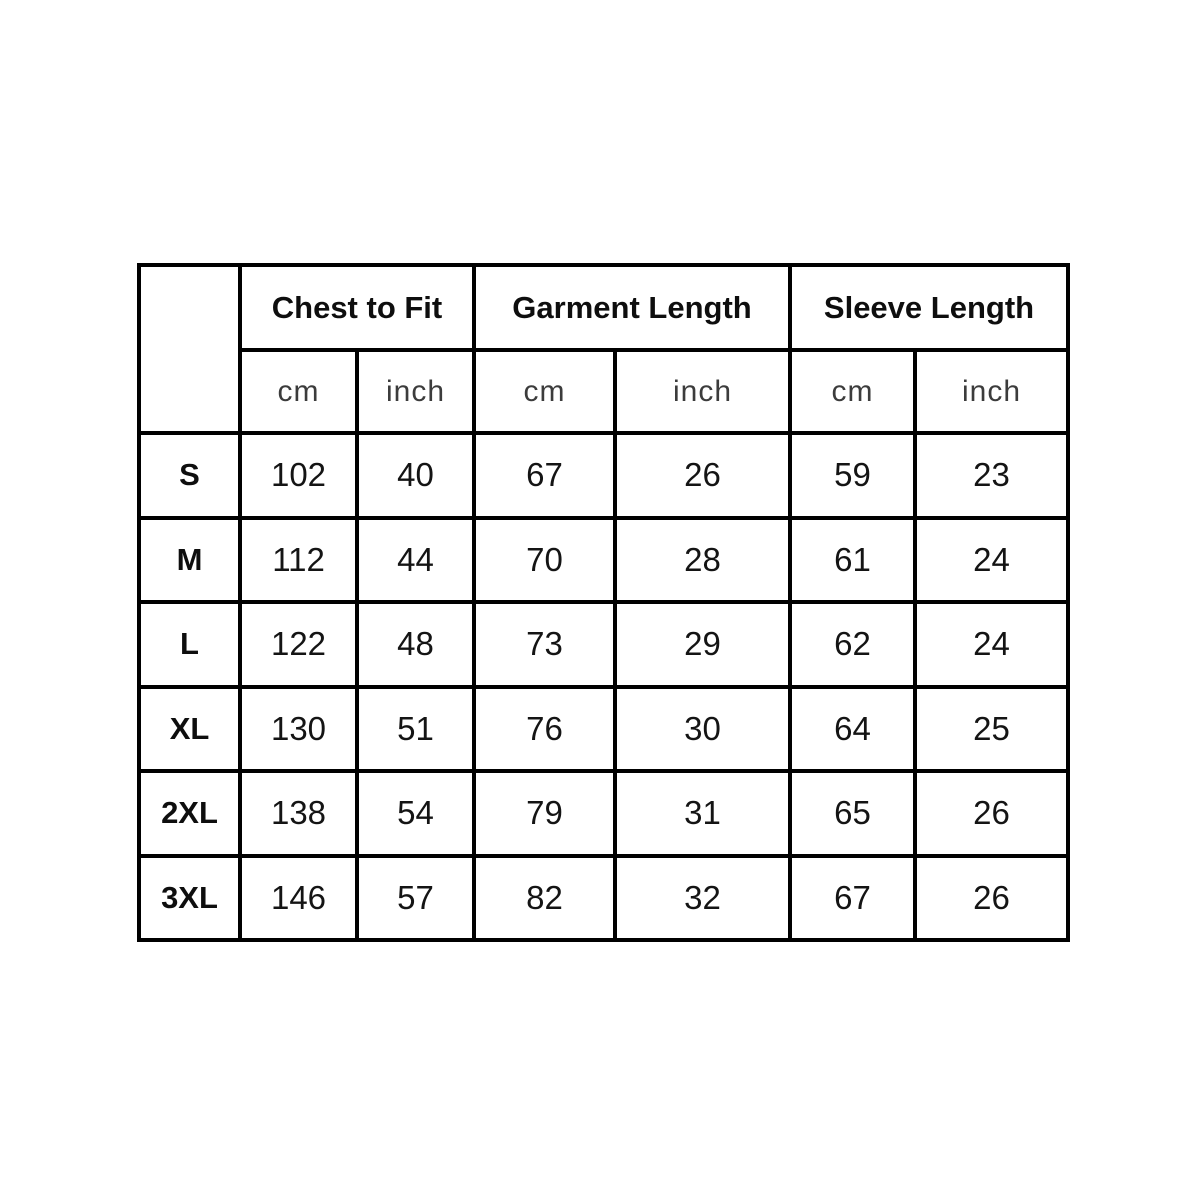 This screenshot has height=1200, width=1200. Describe the element at coordinates (189, 813) in the screenshot. I see `size-label-2xl: 2XL` at that location.